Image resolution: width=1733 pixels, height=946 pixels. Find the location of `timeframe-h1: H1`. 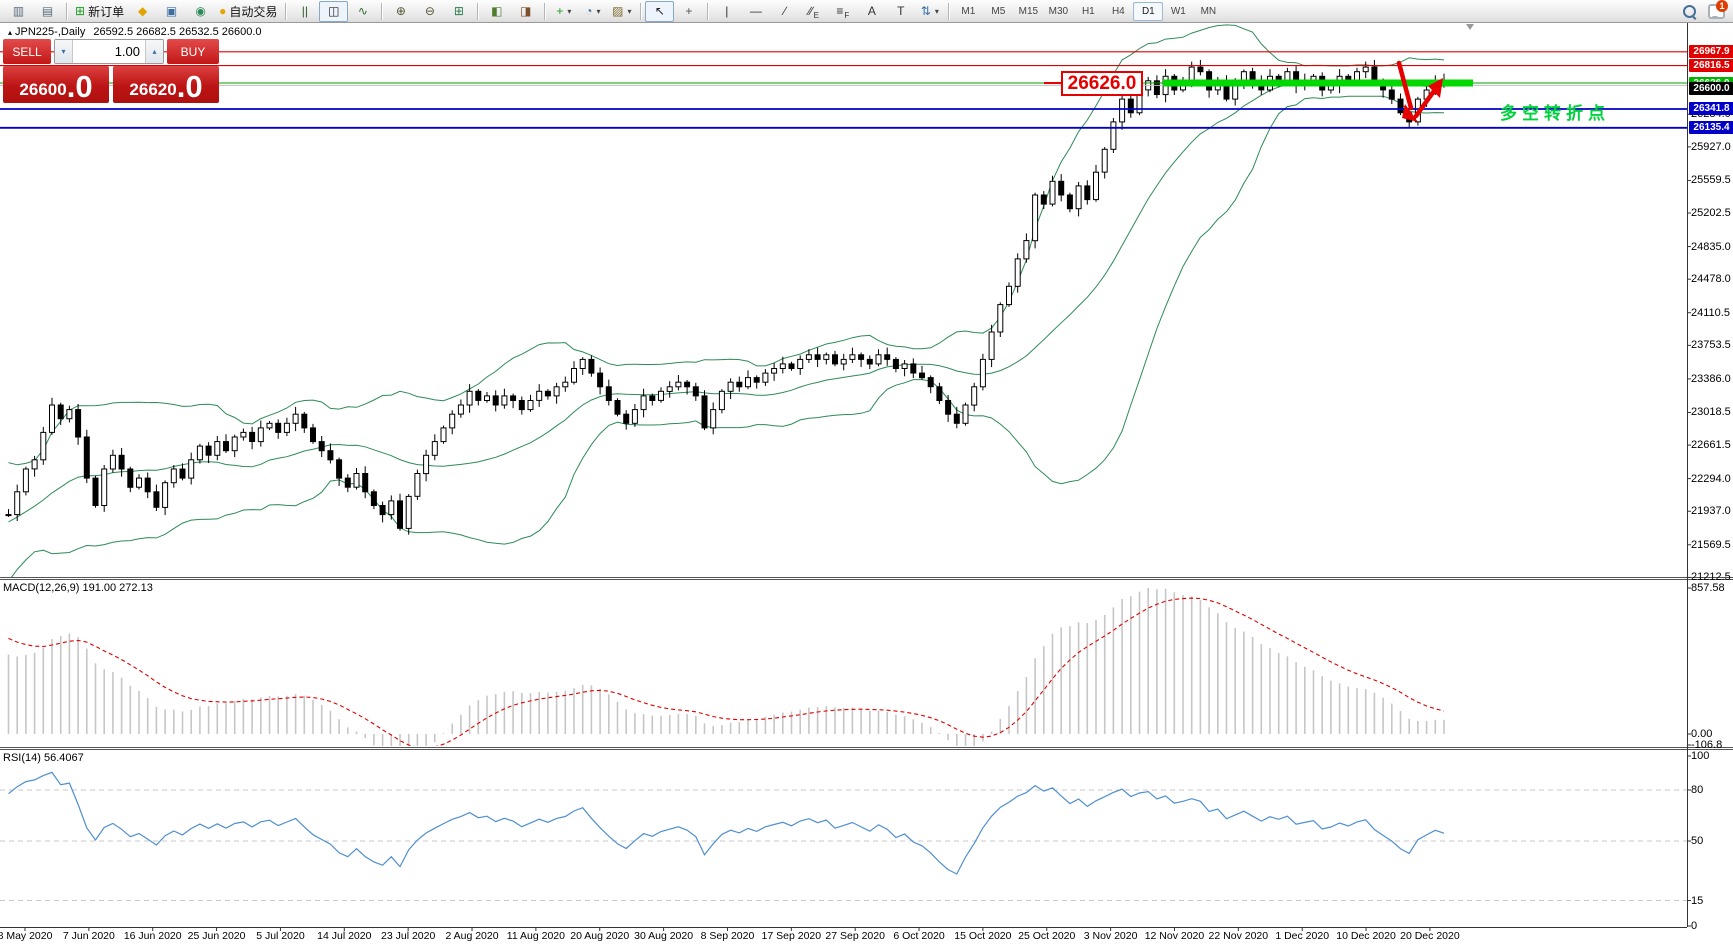

timeframe-h1: H1 is located at coordinates (1088, 11).